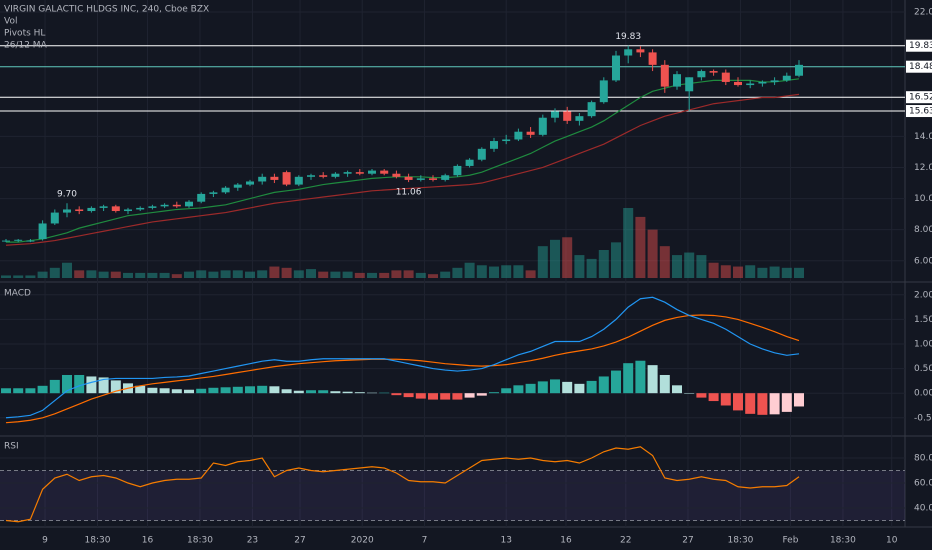  What do you see at coordinates (892, 541) in the screenshot?
I see `x-tick-label: 10` at bounding box center [892, 541].